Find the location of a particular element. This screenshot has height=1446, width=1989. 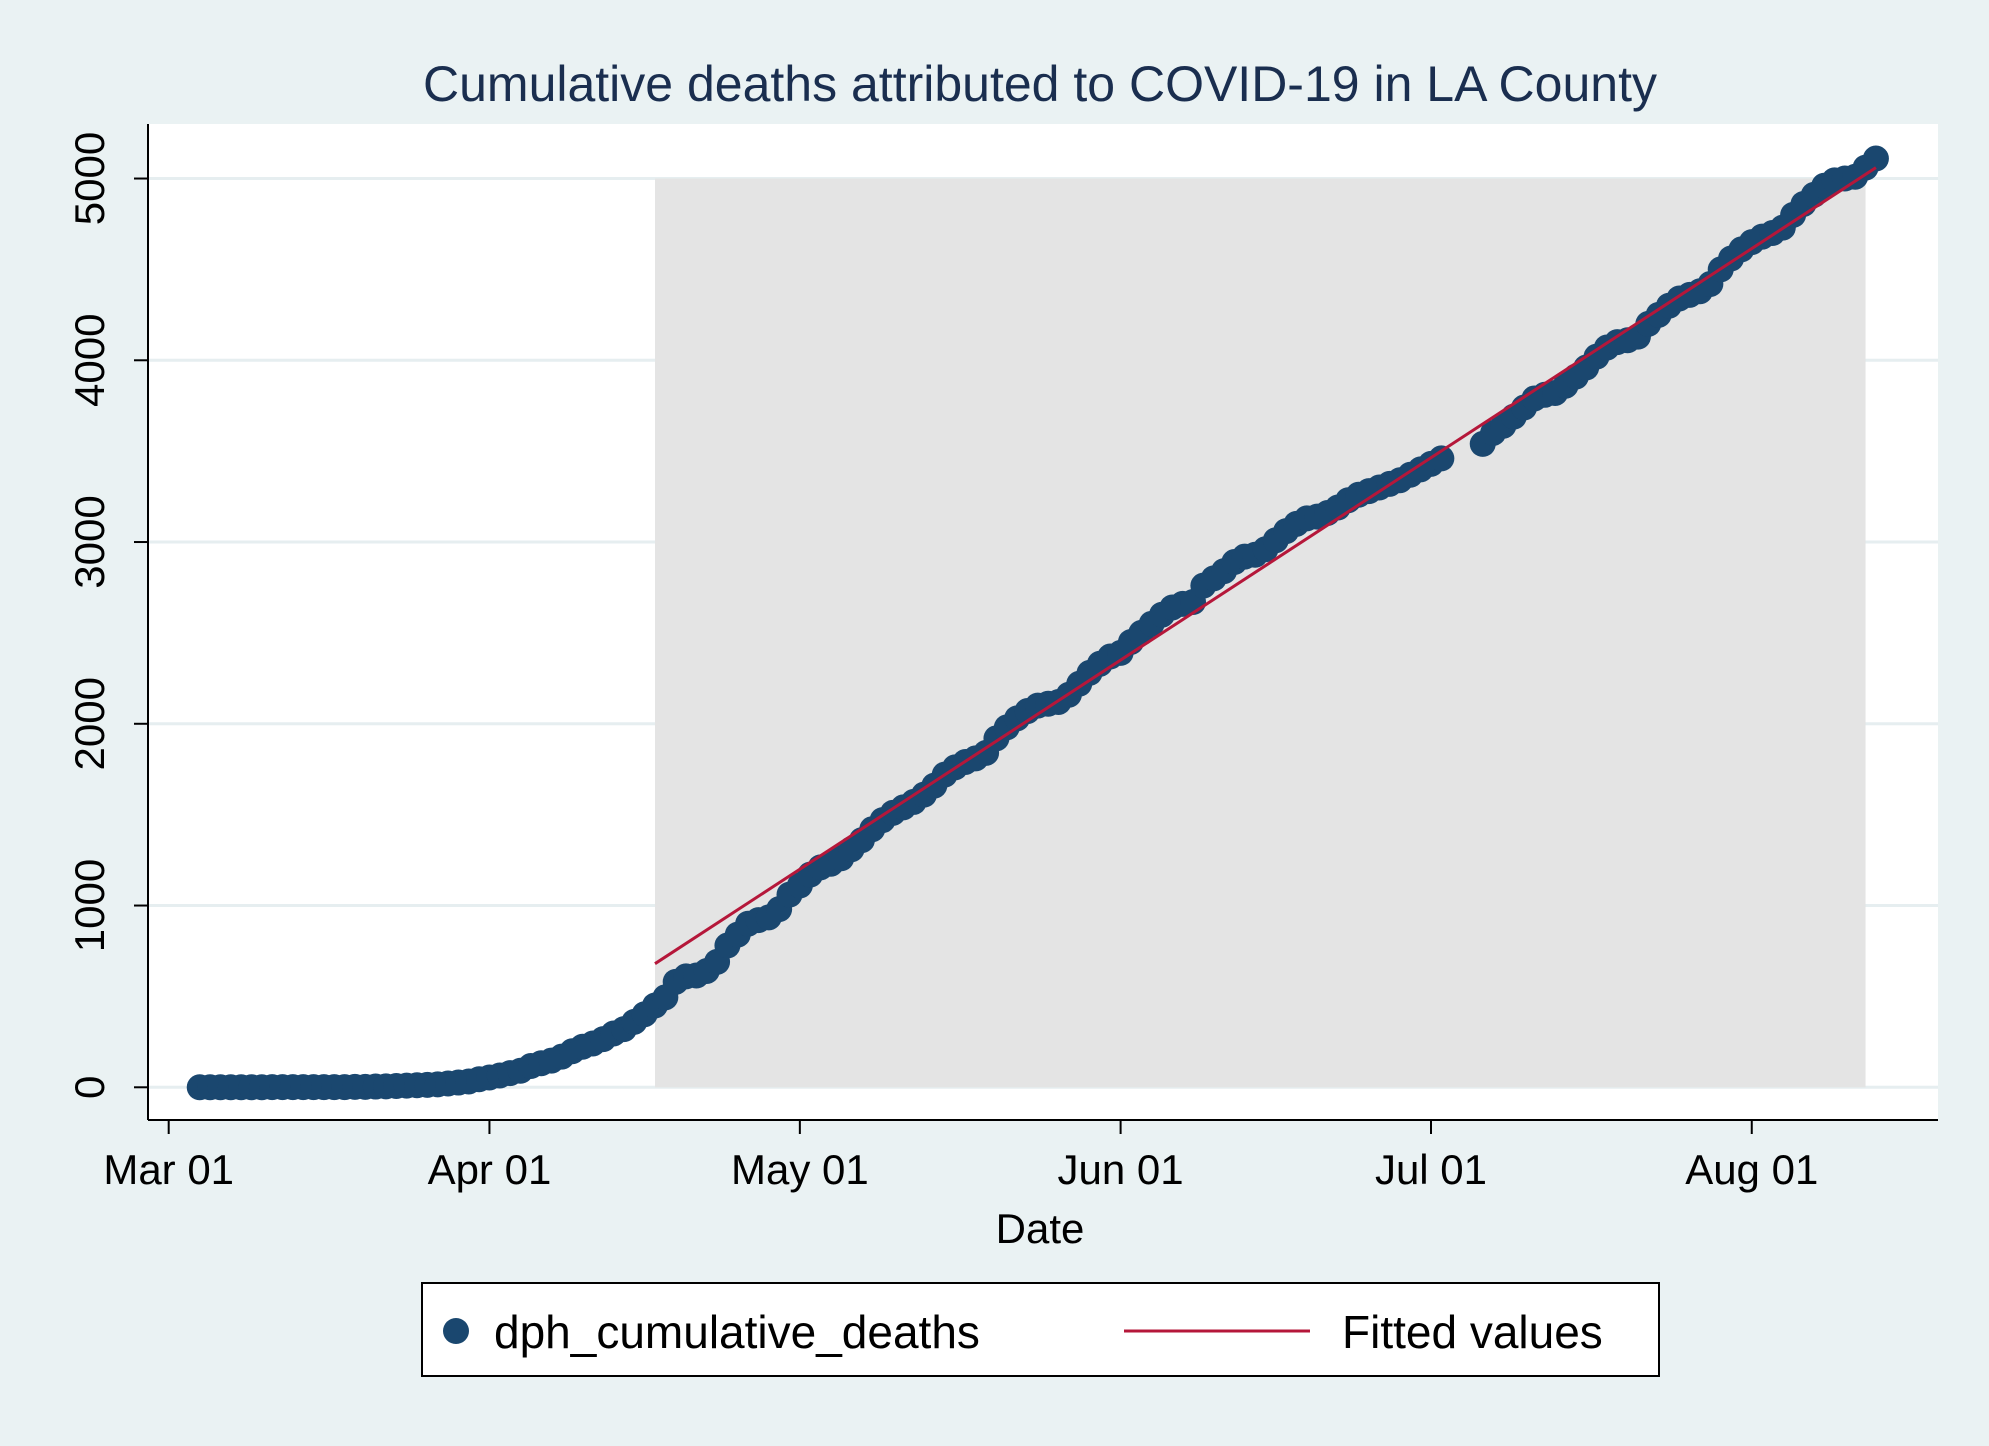

y-tick-label: 4000 is located at coordinates (89, 360).